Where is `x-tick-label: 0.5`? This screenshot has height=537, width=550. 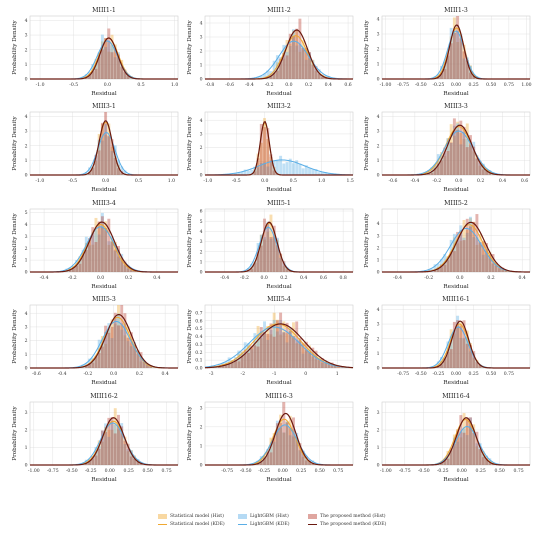 x-tick-label: 0.5 is located at coordinates (138, 181).